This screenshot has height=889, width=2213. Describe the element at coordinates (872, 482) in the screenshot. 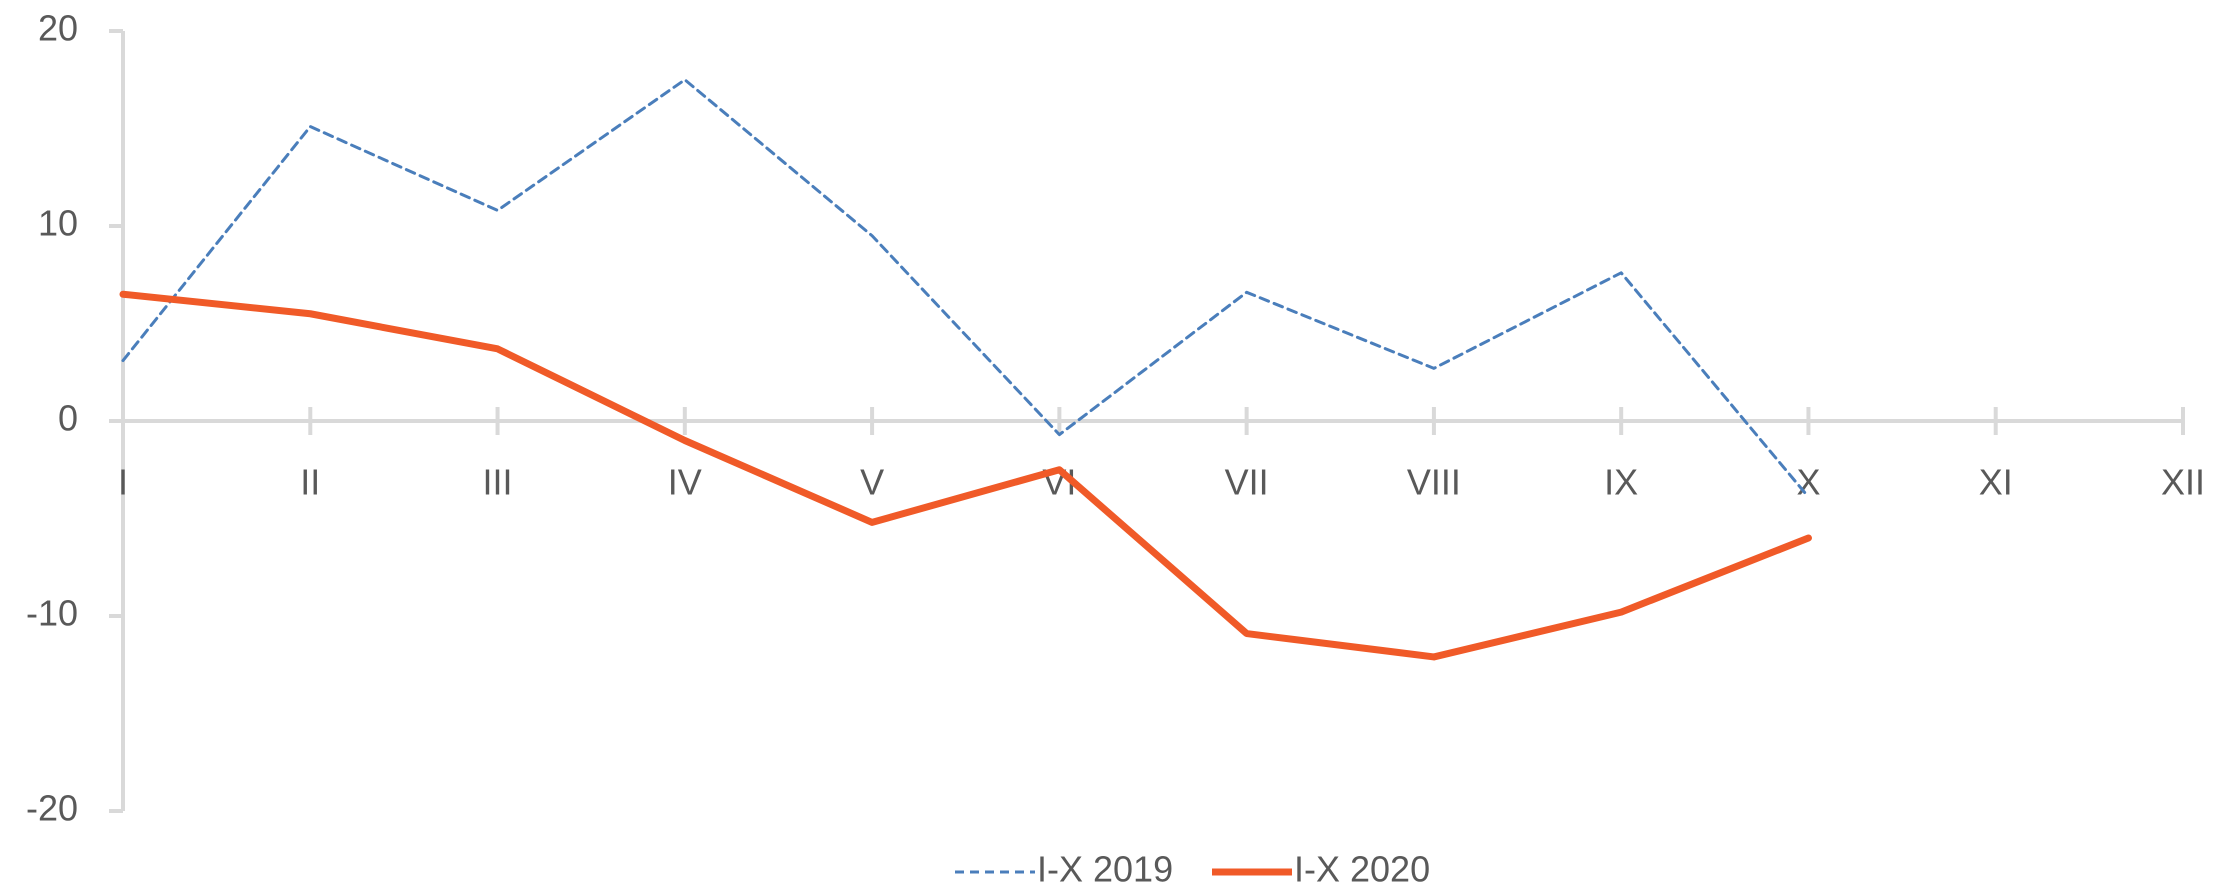

I see `x-tick-label: V` at that location.